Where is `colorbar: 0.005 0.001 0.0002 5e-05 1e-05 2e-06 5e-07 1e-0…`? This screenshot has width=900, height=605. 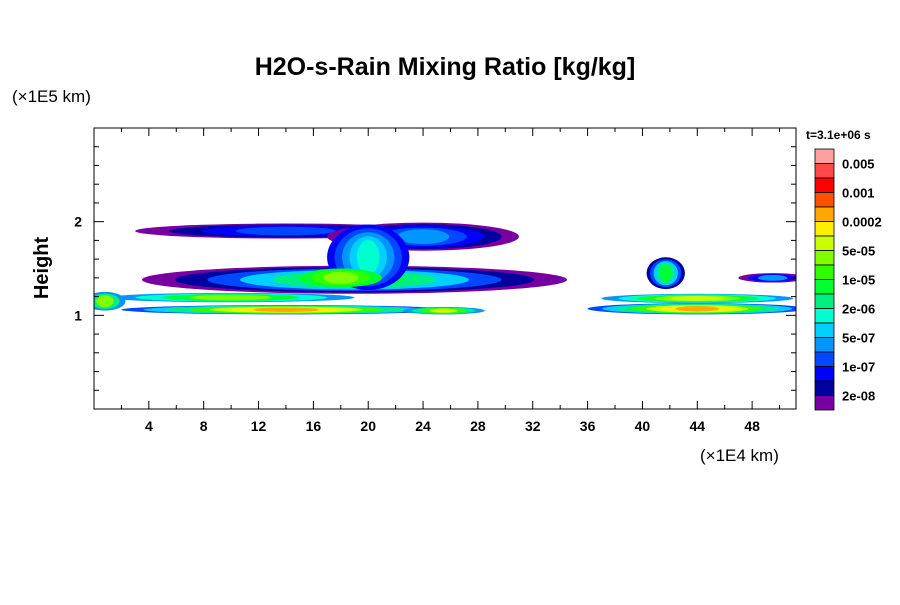
colorbar: 0.005 0.001 0.0002 5e-05 1e-05 2e-06 5e-07 1e-0… is located at coordinates (848, 279).